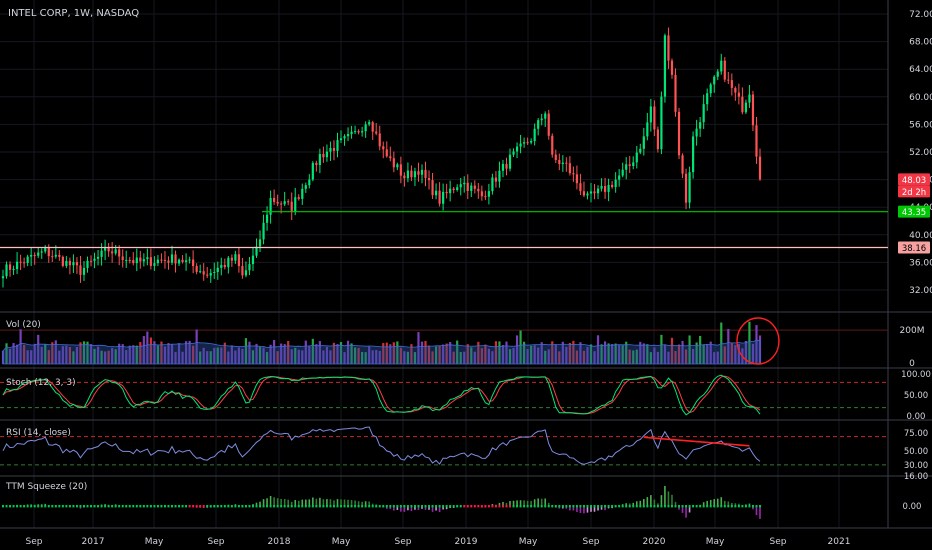 This screenshot has width=932, height=550. I want to click on price-tick-label: 60.00, so click(920, 98).